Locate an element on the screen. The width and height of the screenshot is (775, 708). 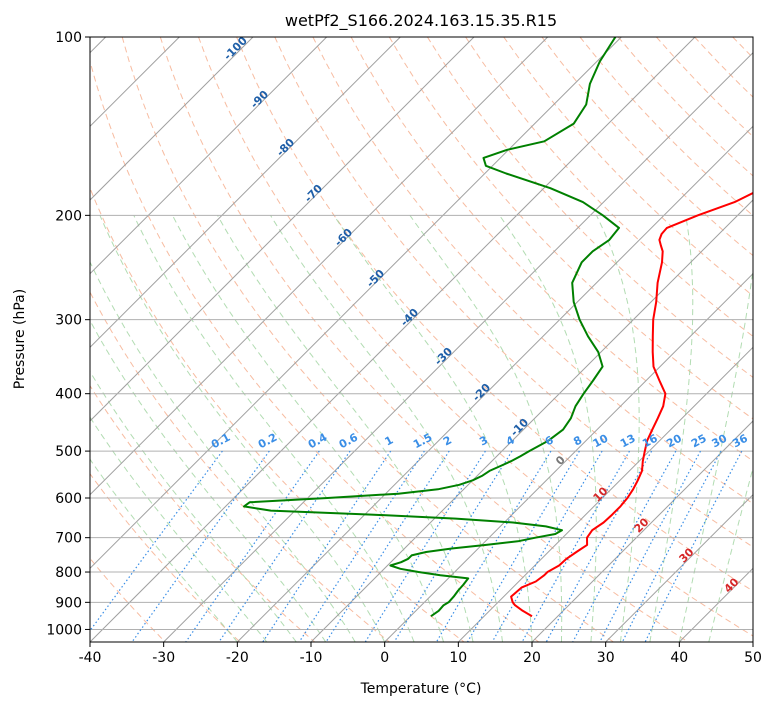
dry-adiabat-label: 30 is located at coordinates (687, 555).